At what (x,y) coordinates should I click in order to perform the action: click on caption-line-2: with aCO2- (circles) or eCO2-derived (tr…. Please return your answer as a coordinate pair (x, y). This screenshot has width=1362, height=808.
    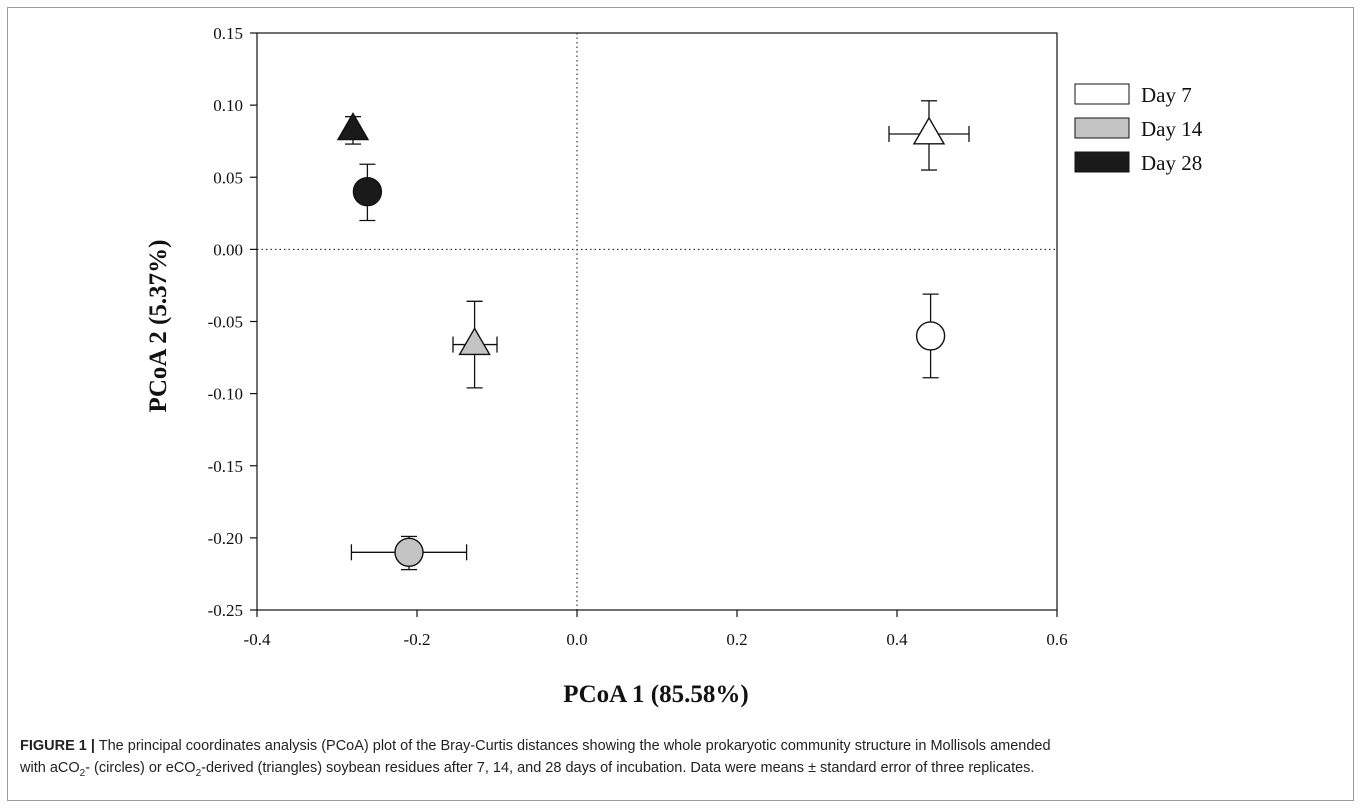
    Looking at the image, I should click on (680, 768).